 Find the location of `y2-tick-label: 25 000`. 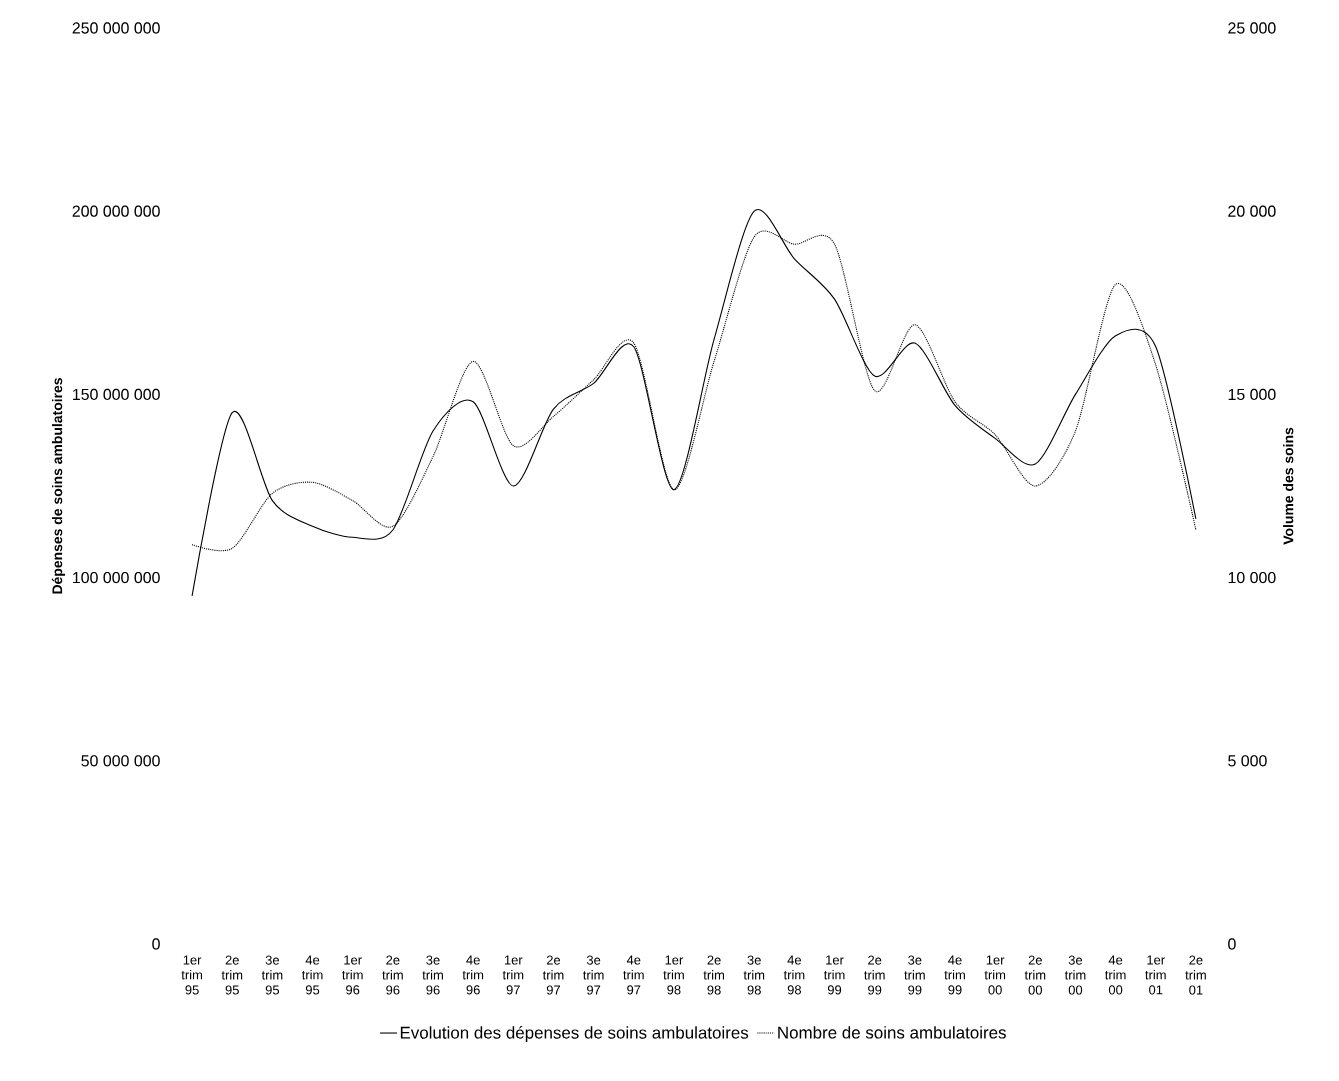

y2-tick-label: 25 000 is located at coordinates (1252, 28).